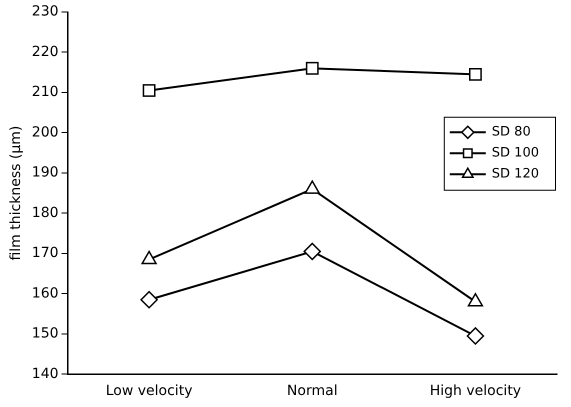  What do you see at coordinates (16, 193) in the screenshot?
I see `y-axis-title: film thickness (μm)` at bounding box center [16, 193].